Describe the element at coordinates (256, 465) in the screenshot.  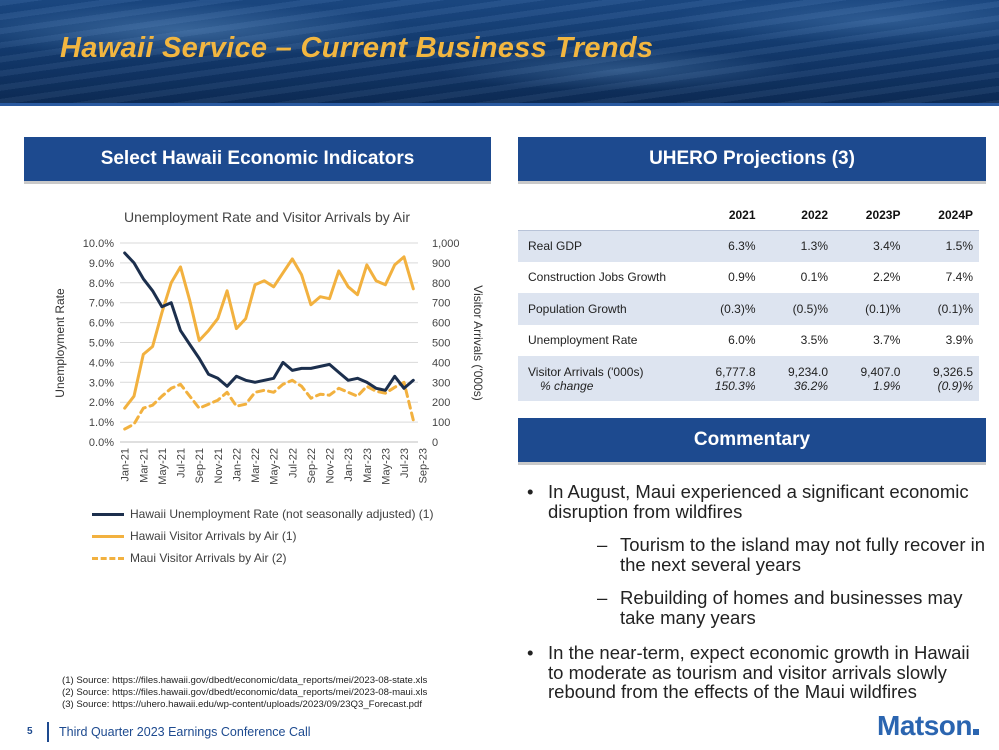
I see `x-tick-label: Mar-22` at that location.